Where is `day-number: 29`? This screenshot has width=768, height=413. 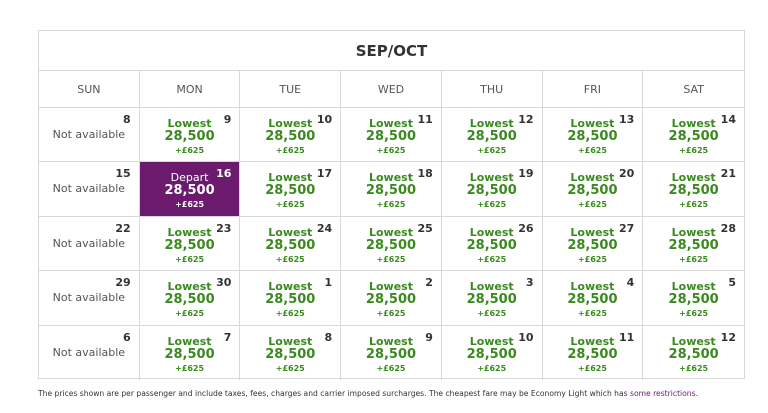
day-number: 29 is located at coordinates (123, 283).